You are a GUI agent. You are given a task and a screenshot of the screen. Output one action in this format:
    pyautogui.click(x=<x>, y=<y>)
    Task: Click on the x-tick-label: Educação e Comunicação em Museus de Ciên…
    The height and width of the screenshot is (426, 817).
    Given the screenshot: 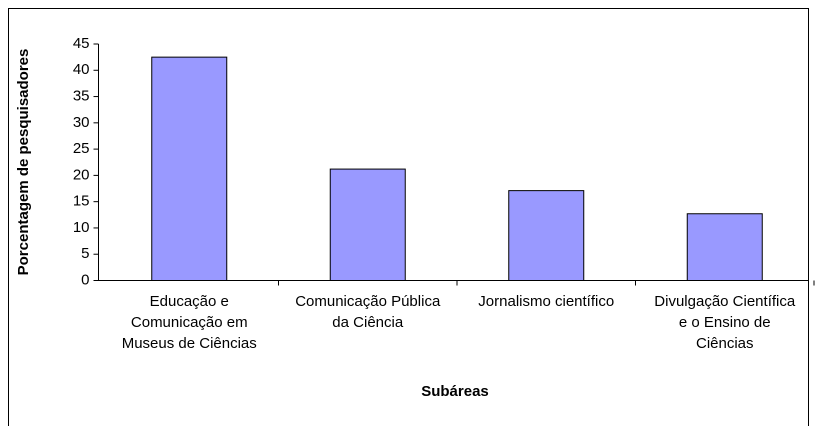 What is the action you would take?
    pyautogui.click(x=189, y=322)
    